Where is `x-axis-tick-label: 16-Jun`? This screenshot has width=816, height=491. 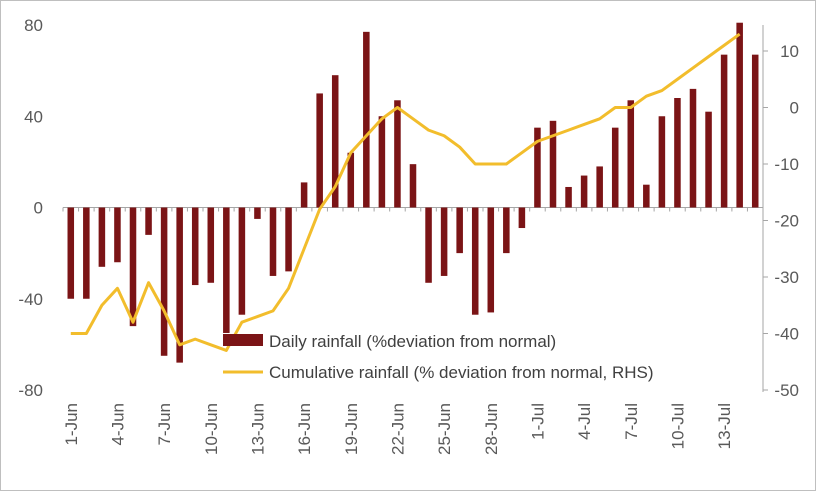 x-axis-tick-label: 16-Jun is located at coordinates (304, 429).